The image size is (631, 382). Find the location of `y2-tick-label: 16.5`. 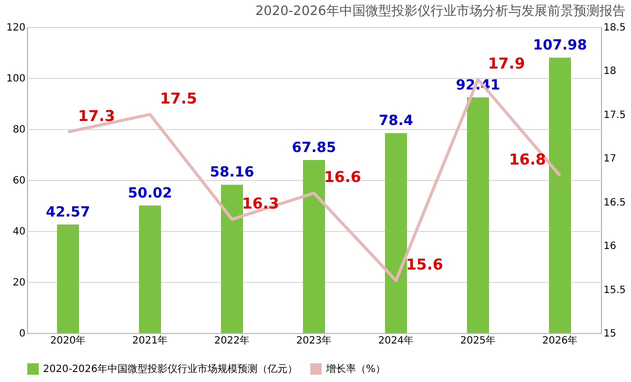

y2-tick-label: 16.5 is located at coordinates (615, 202).